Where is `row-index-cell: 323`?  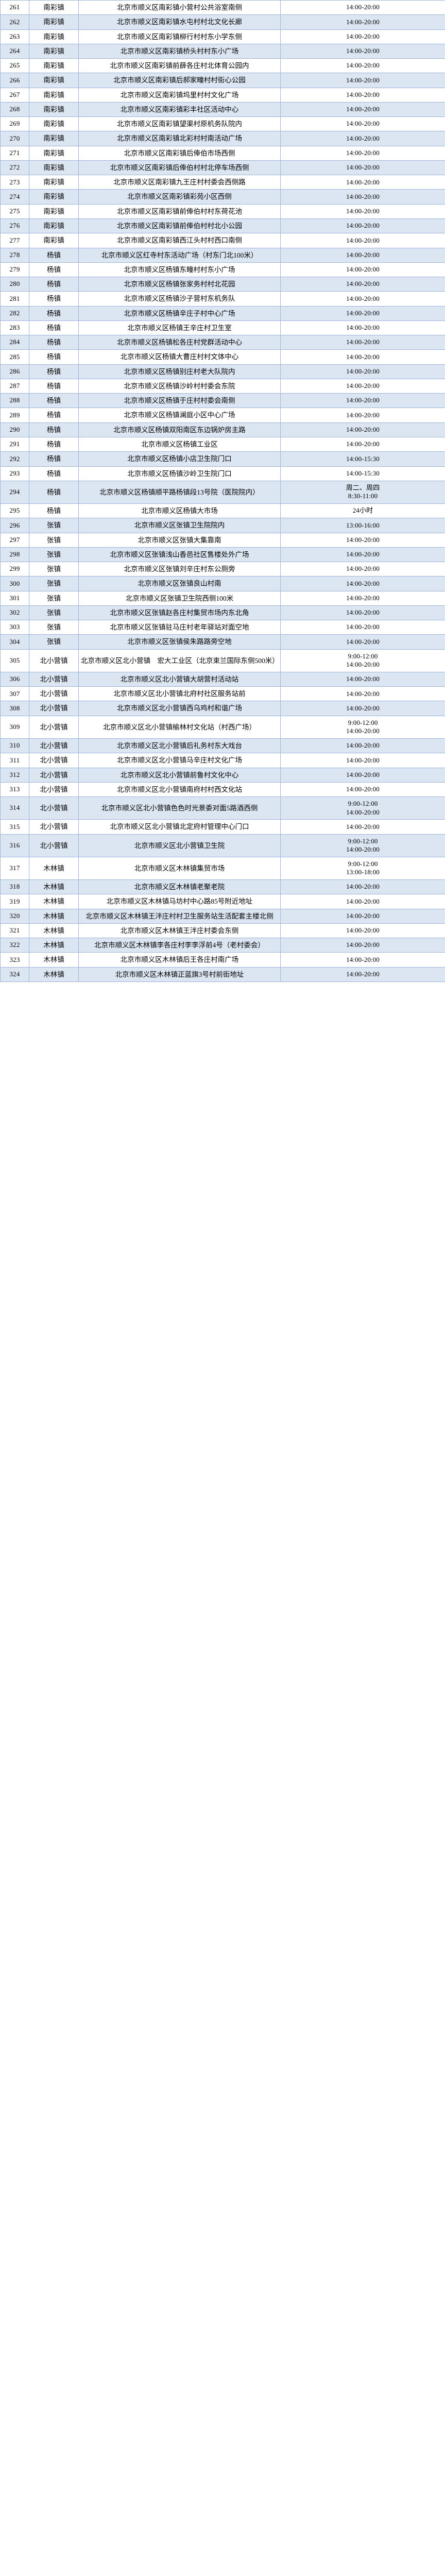
row-index-cell: 323 is located at coordinates (14, 960).